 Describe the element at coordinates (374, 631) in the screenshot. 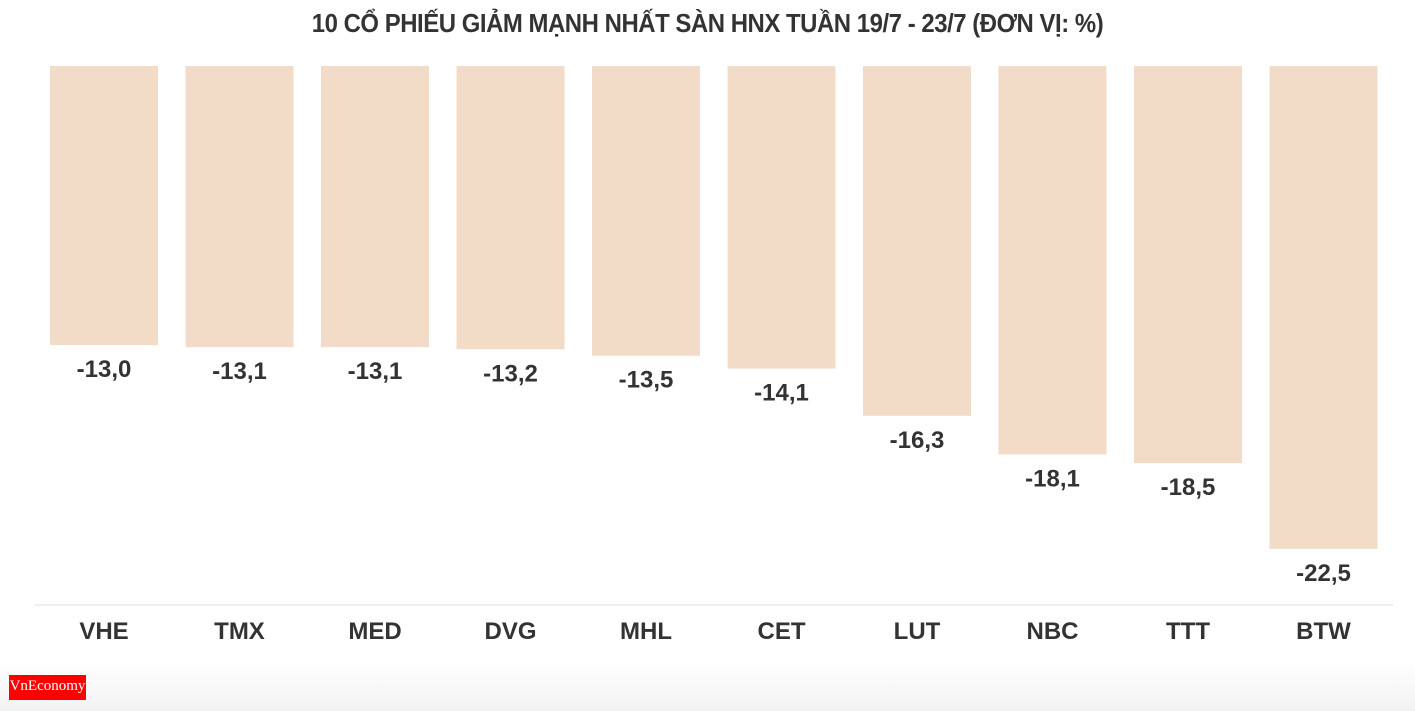

I see `category-label: MED` at that location.